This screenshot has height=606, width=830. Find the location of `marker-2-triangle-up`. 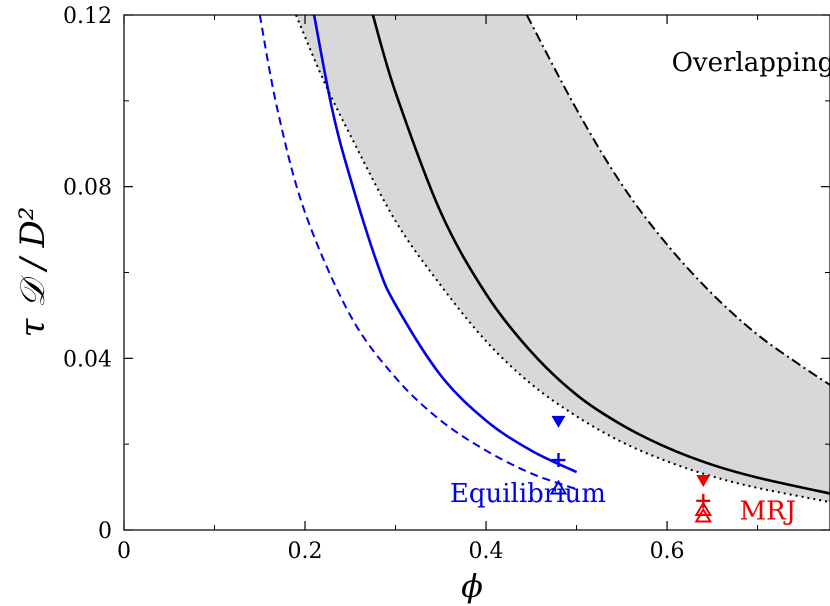

marker-2-triangle-up is located at coordinates (558, 487).